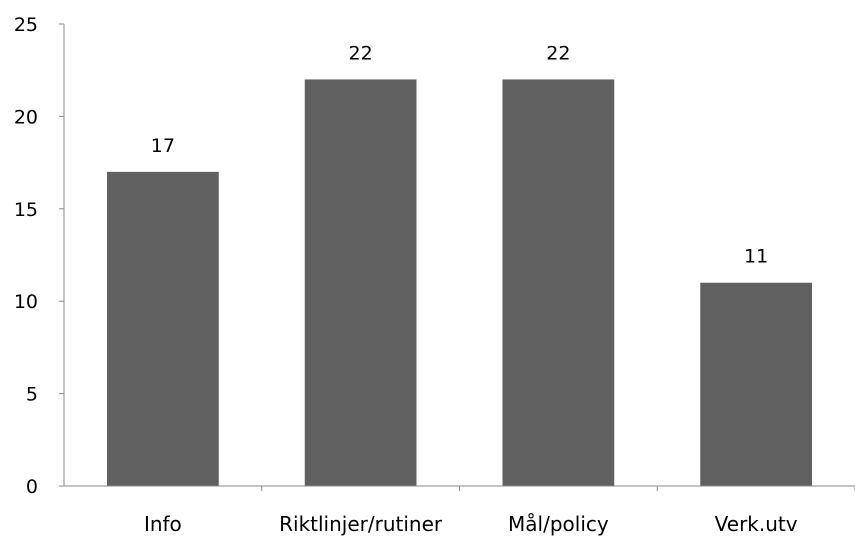  Describe the element at coordinates (32, 487) in the screenshot. I see `y-tick-label: 0` at that location.